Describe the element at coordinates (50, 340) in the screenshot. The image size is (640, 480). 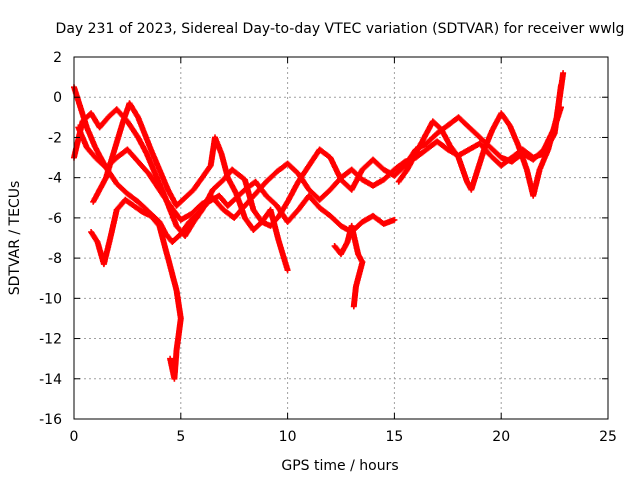
I see `y-tick-label: -12` at that location.